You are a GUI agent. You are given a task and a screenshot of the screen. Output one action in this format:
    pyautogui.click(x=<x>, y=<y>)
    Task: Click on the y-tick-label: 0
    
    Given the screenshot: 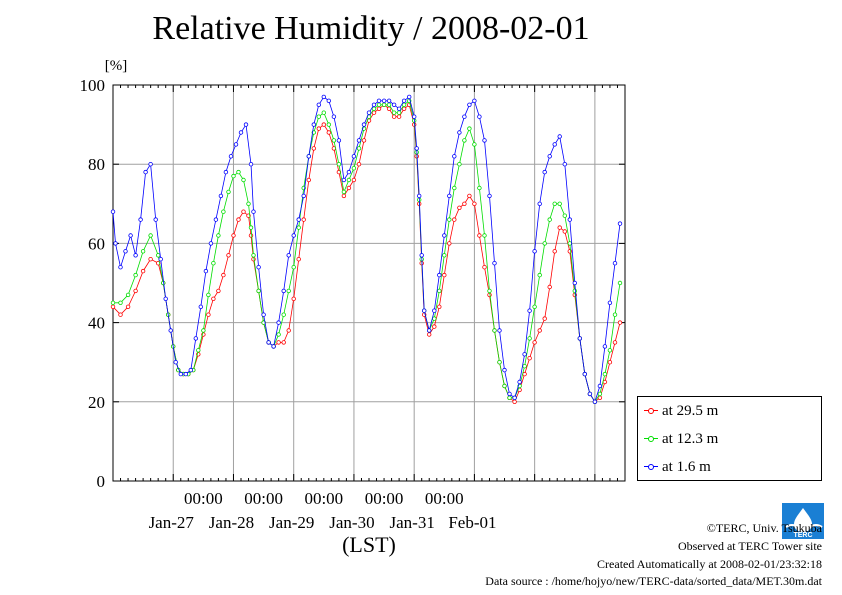 What is the action you would take?
    pyautogui.click(x=101, y=481)
    